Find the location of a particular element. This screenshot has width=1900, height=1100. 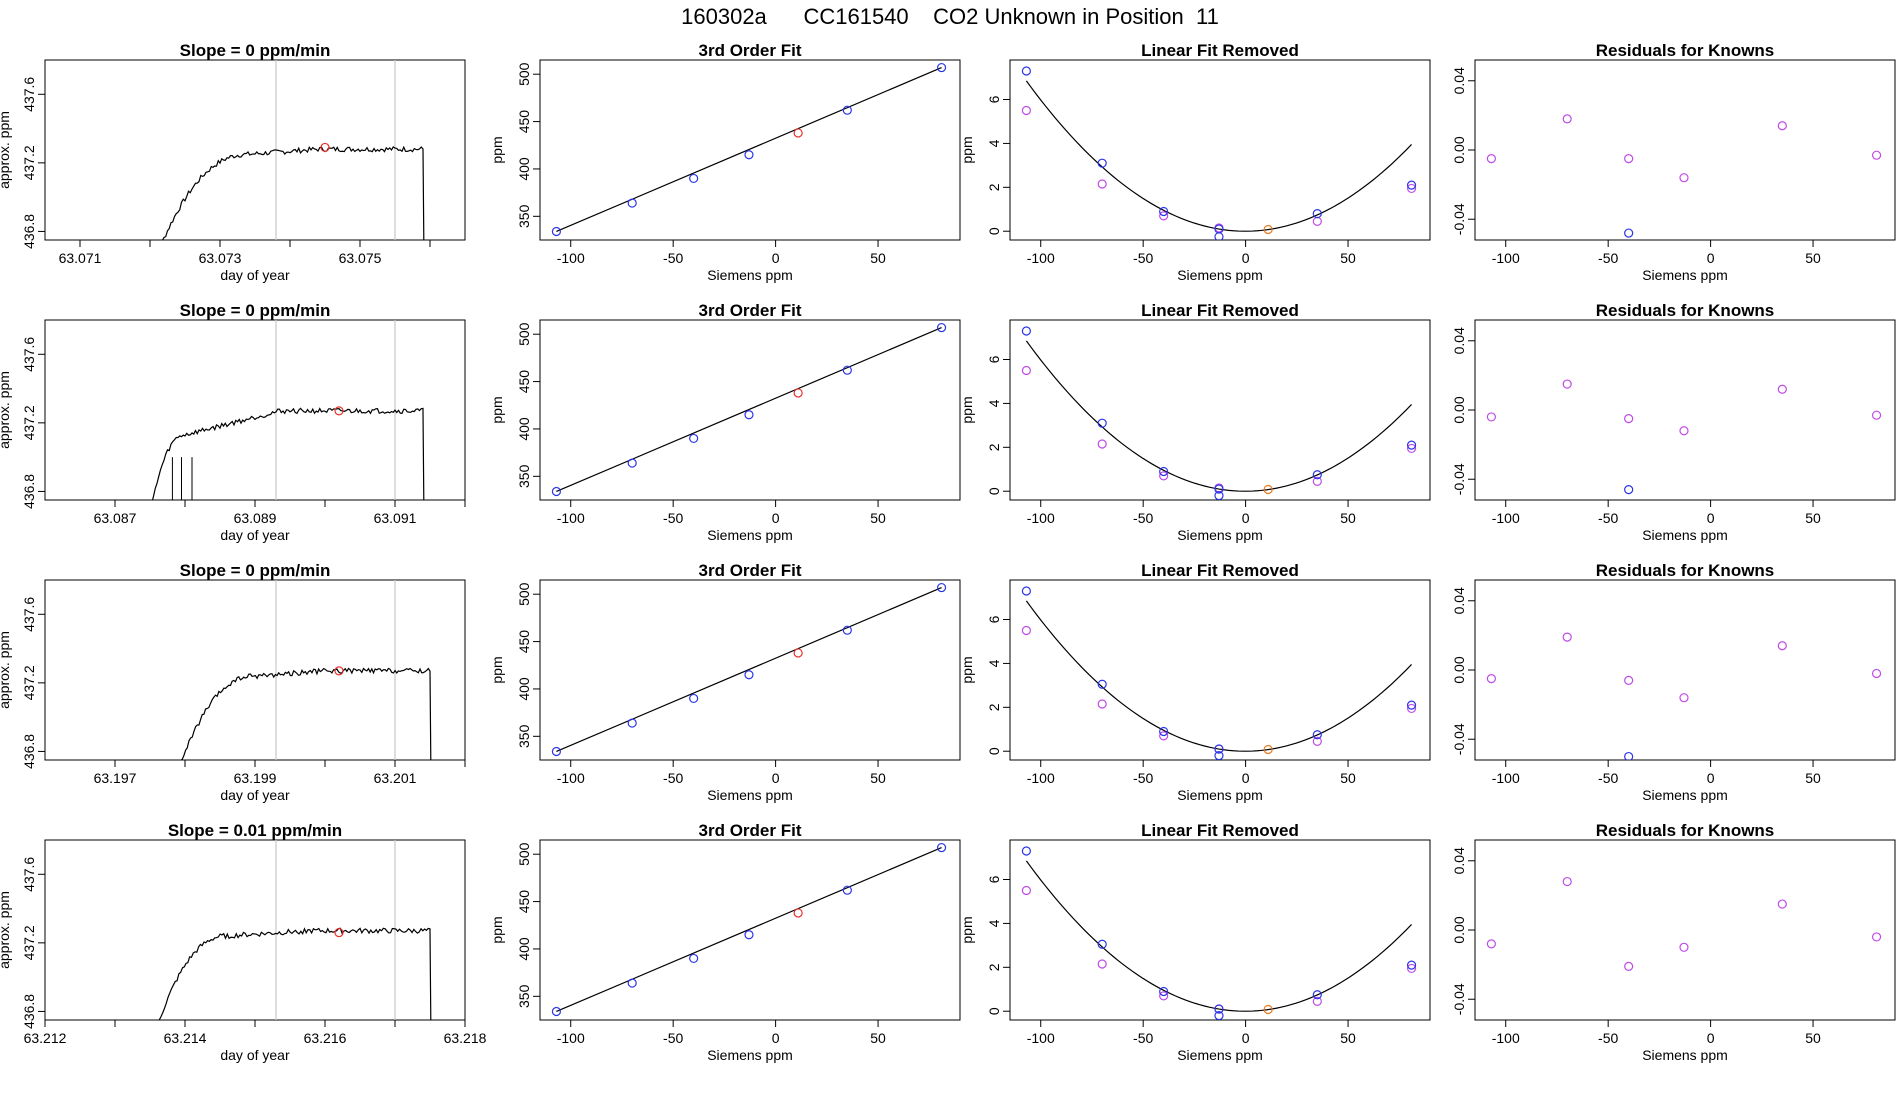

y-tick-label: 400 is located at coordinates (524, 689).